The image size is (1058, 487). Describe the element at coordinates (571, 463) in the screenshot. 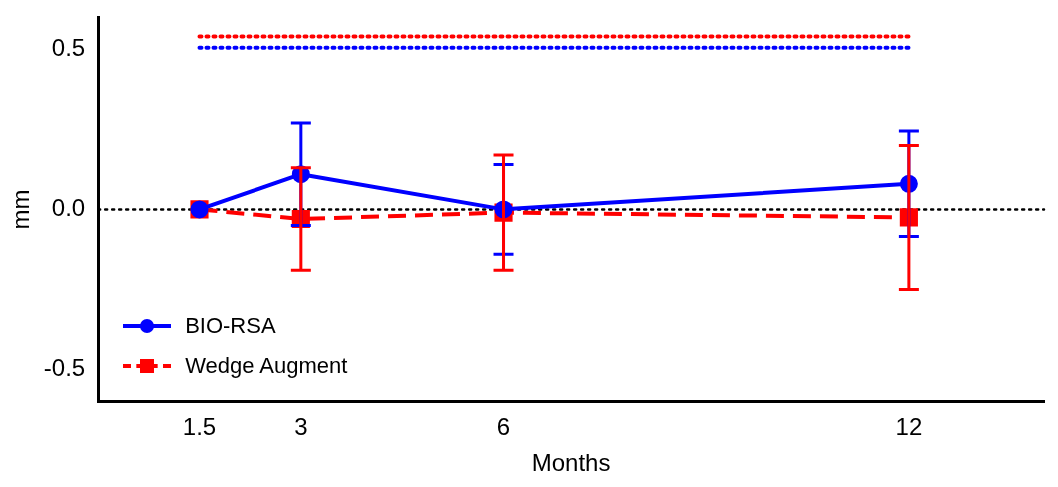

I see `x-axis-title: Months` at that location.